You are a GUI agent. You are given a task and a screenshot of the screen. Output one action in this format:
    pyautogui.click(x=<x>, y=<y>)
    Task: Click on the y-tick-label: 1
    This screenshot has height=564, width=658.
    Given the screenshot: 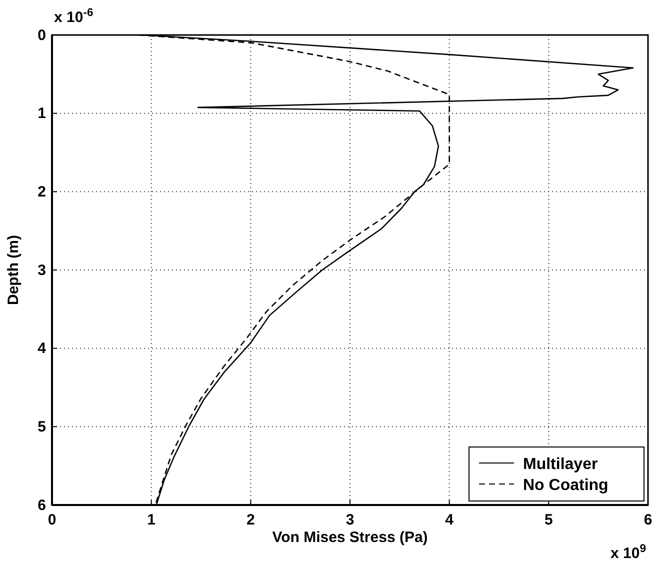 What is the action you would take?
    pyautogui.click(x=42, y=113)
    